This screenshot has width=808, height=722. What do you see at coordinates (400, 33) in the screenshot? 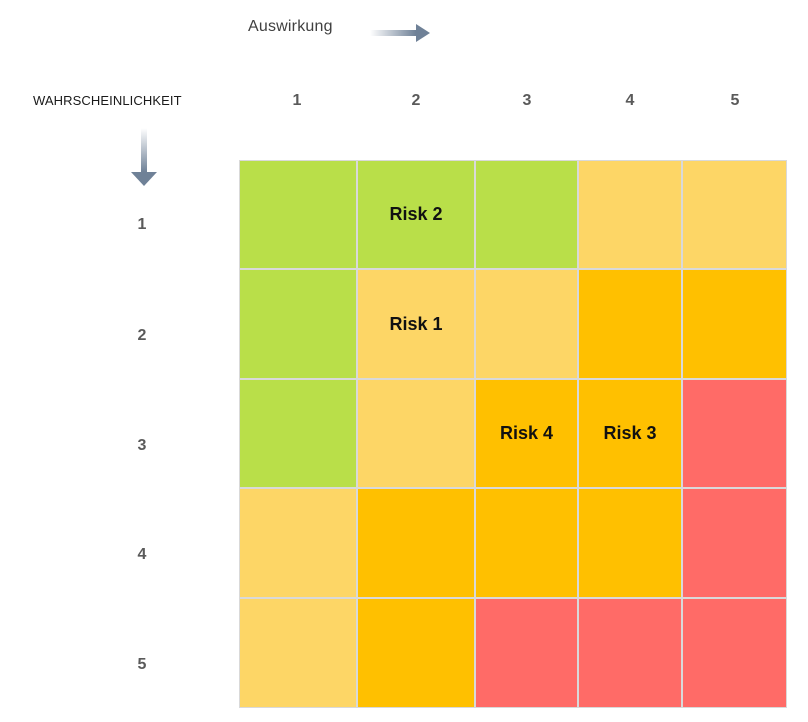
I see `arrow-right-icon` at bounding box center [400, 33].